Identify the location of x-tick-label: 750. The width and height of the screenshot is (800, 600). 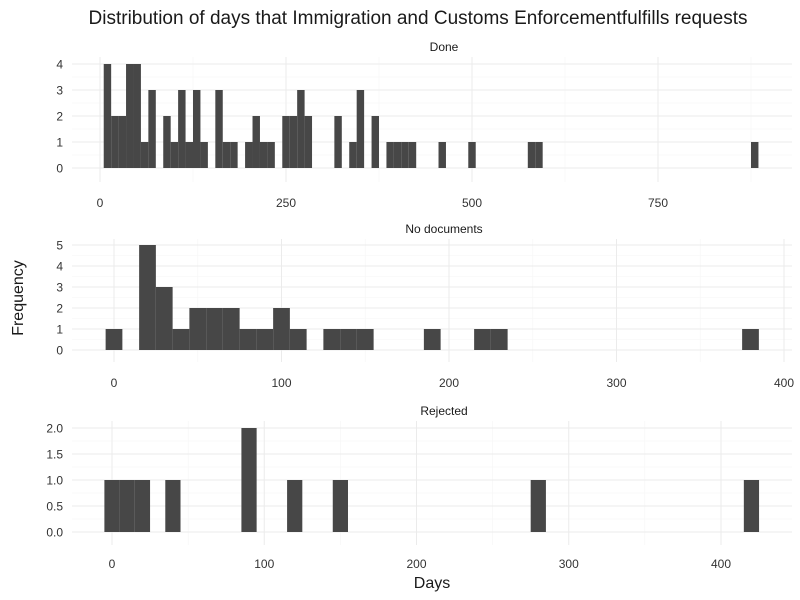
(658, 203).